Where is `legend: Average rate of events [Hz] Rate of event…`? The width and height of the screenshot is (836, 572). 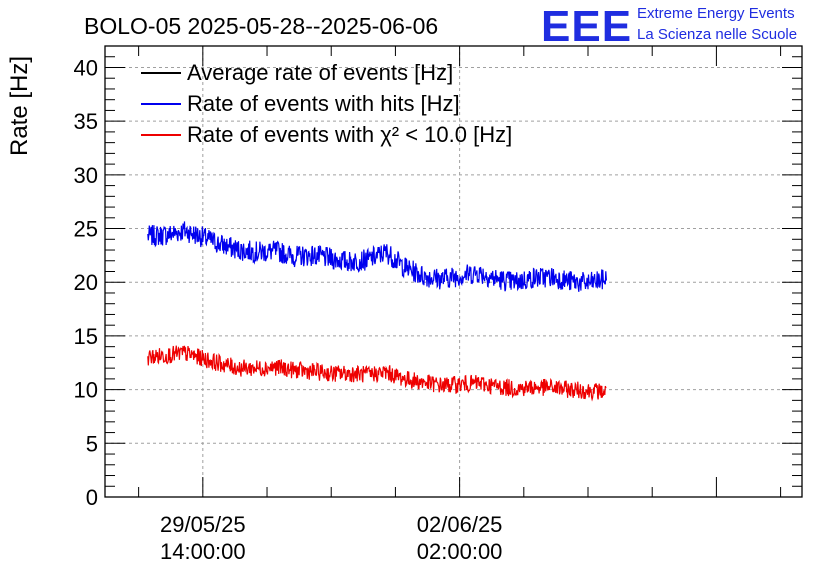
legend: Average rate of events [Hz] Rate of event… is located at coordinates (326, 103).